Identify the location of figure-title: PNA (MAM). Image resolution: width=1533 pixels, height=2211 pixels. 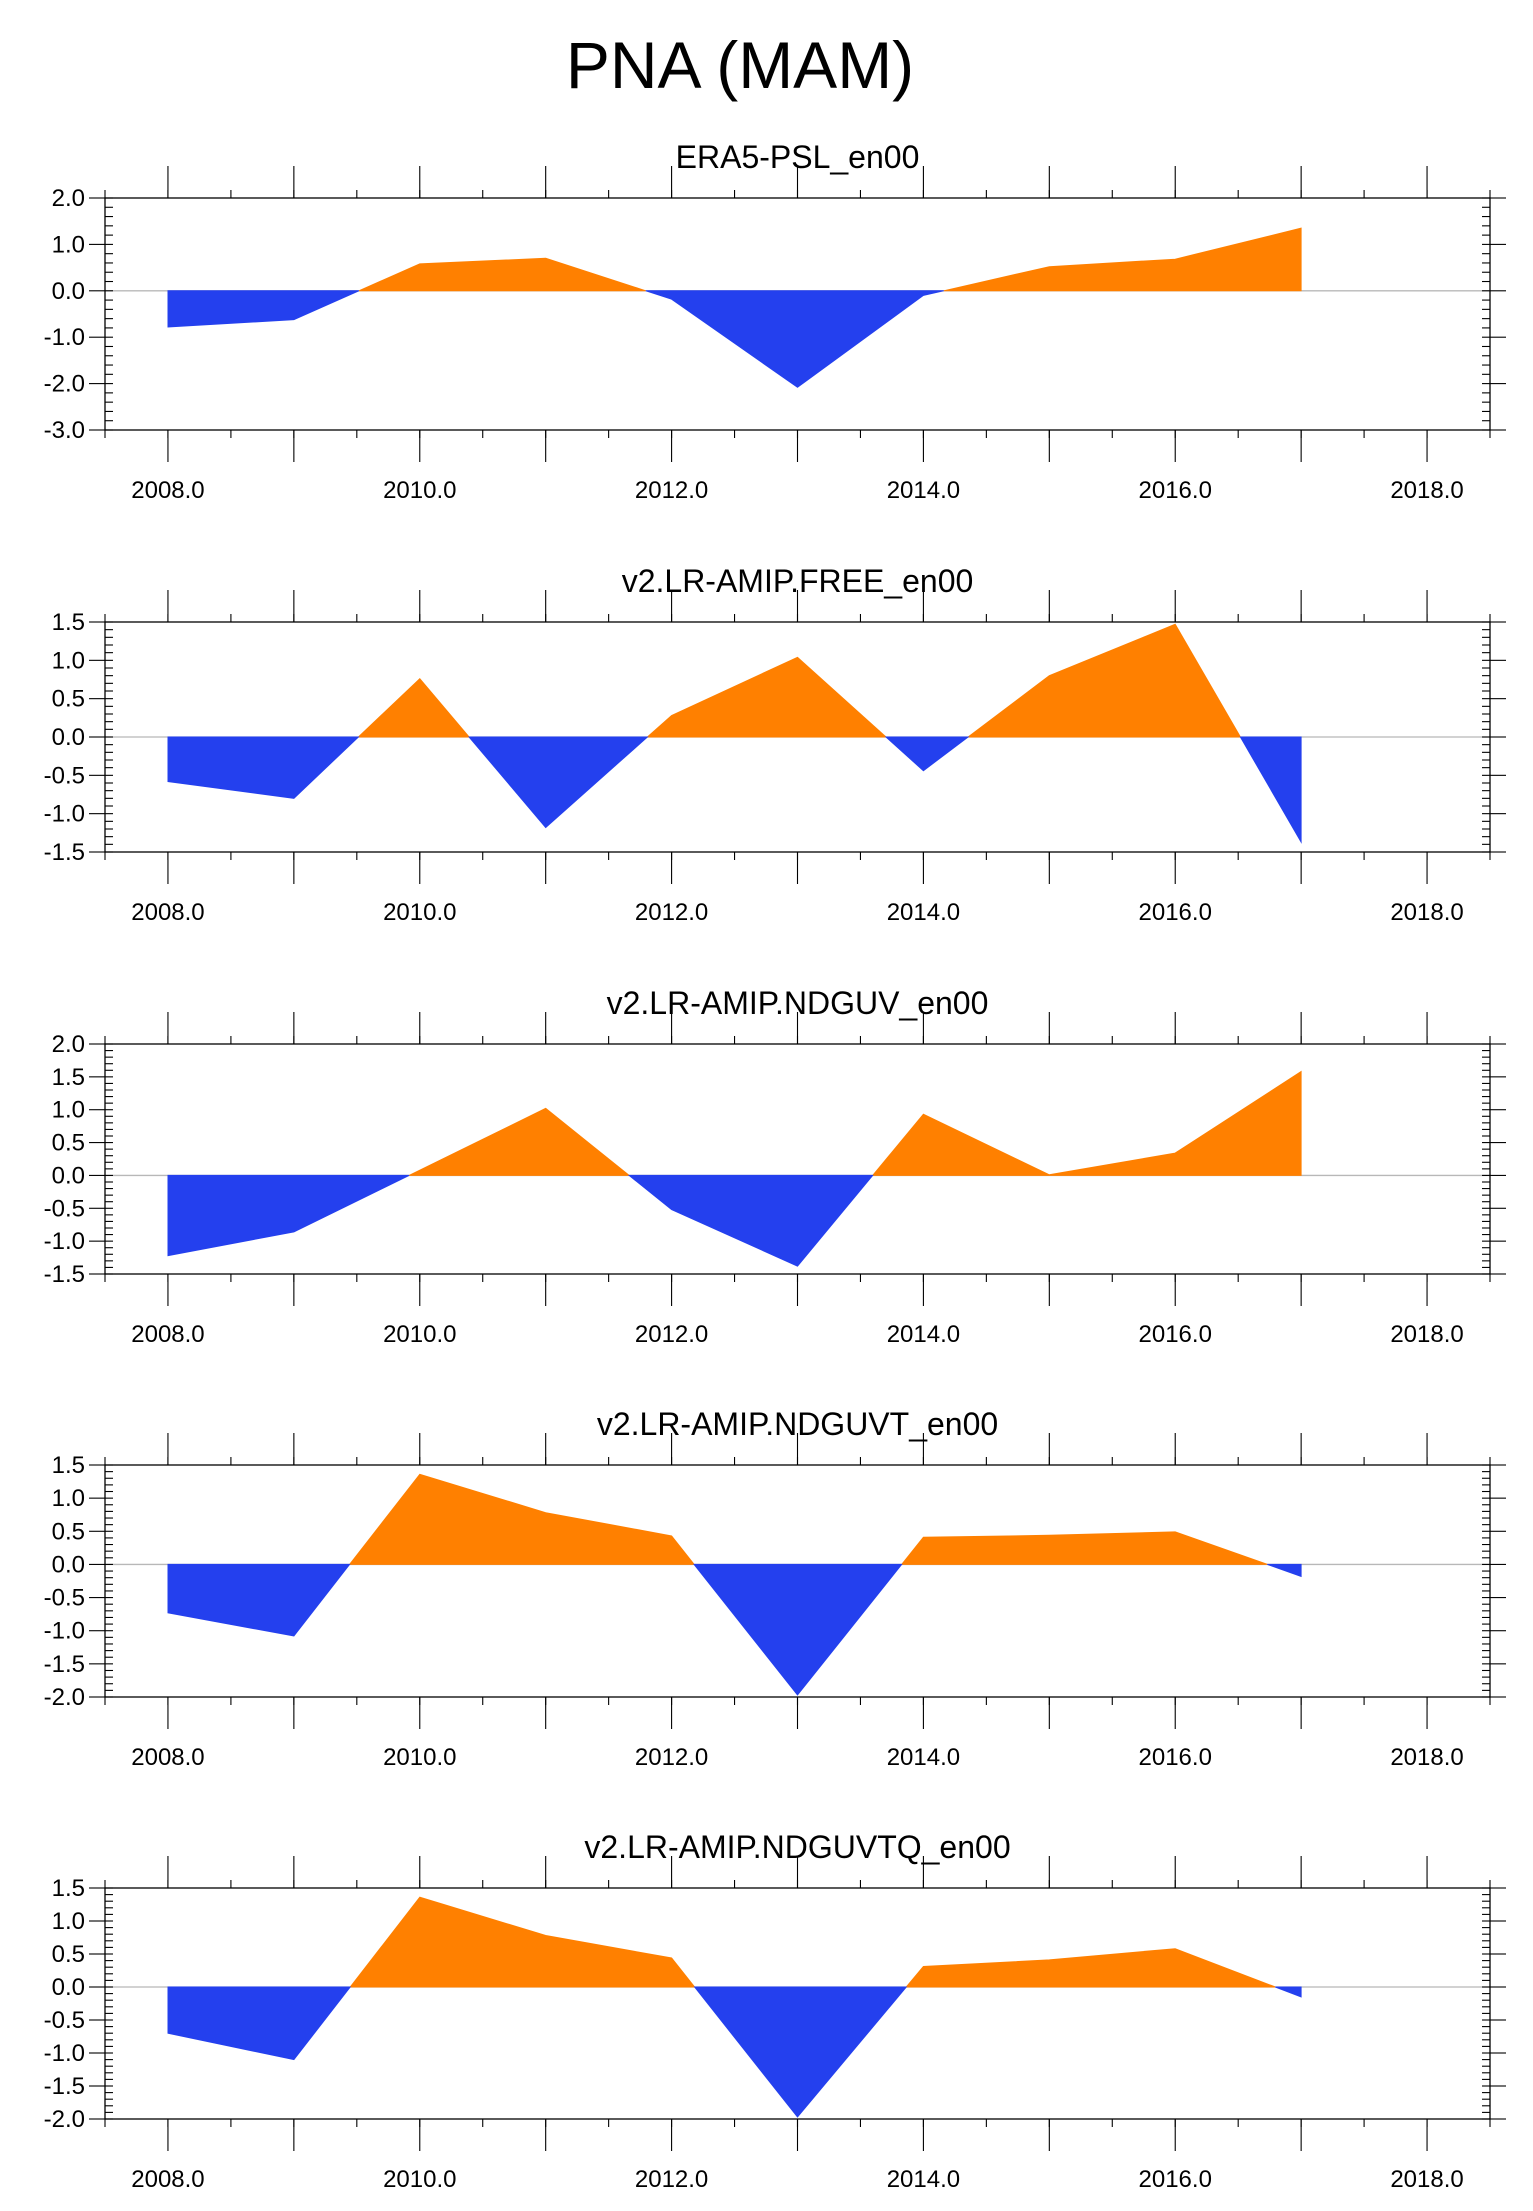
(740, 65).